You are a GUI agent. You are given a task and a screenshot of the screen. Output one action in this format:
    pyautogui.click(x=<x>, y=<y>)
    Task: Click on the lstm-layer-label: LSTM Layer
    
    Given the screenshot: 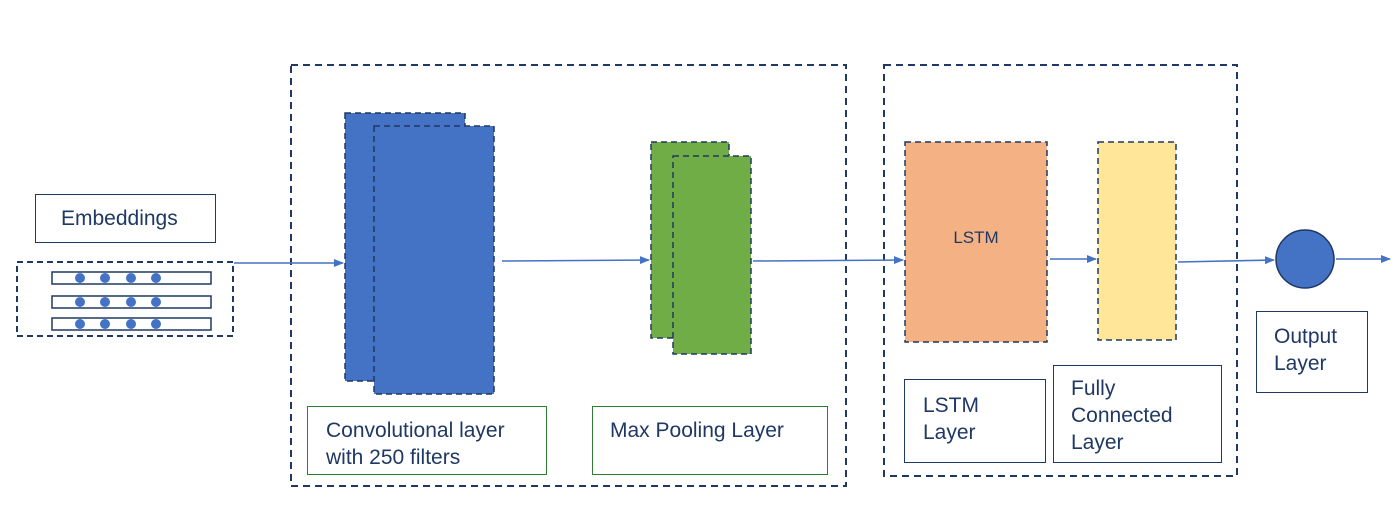 What is the action you would take?
    pyautogui.click(x=975, y=421)
    